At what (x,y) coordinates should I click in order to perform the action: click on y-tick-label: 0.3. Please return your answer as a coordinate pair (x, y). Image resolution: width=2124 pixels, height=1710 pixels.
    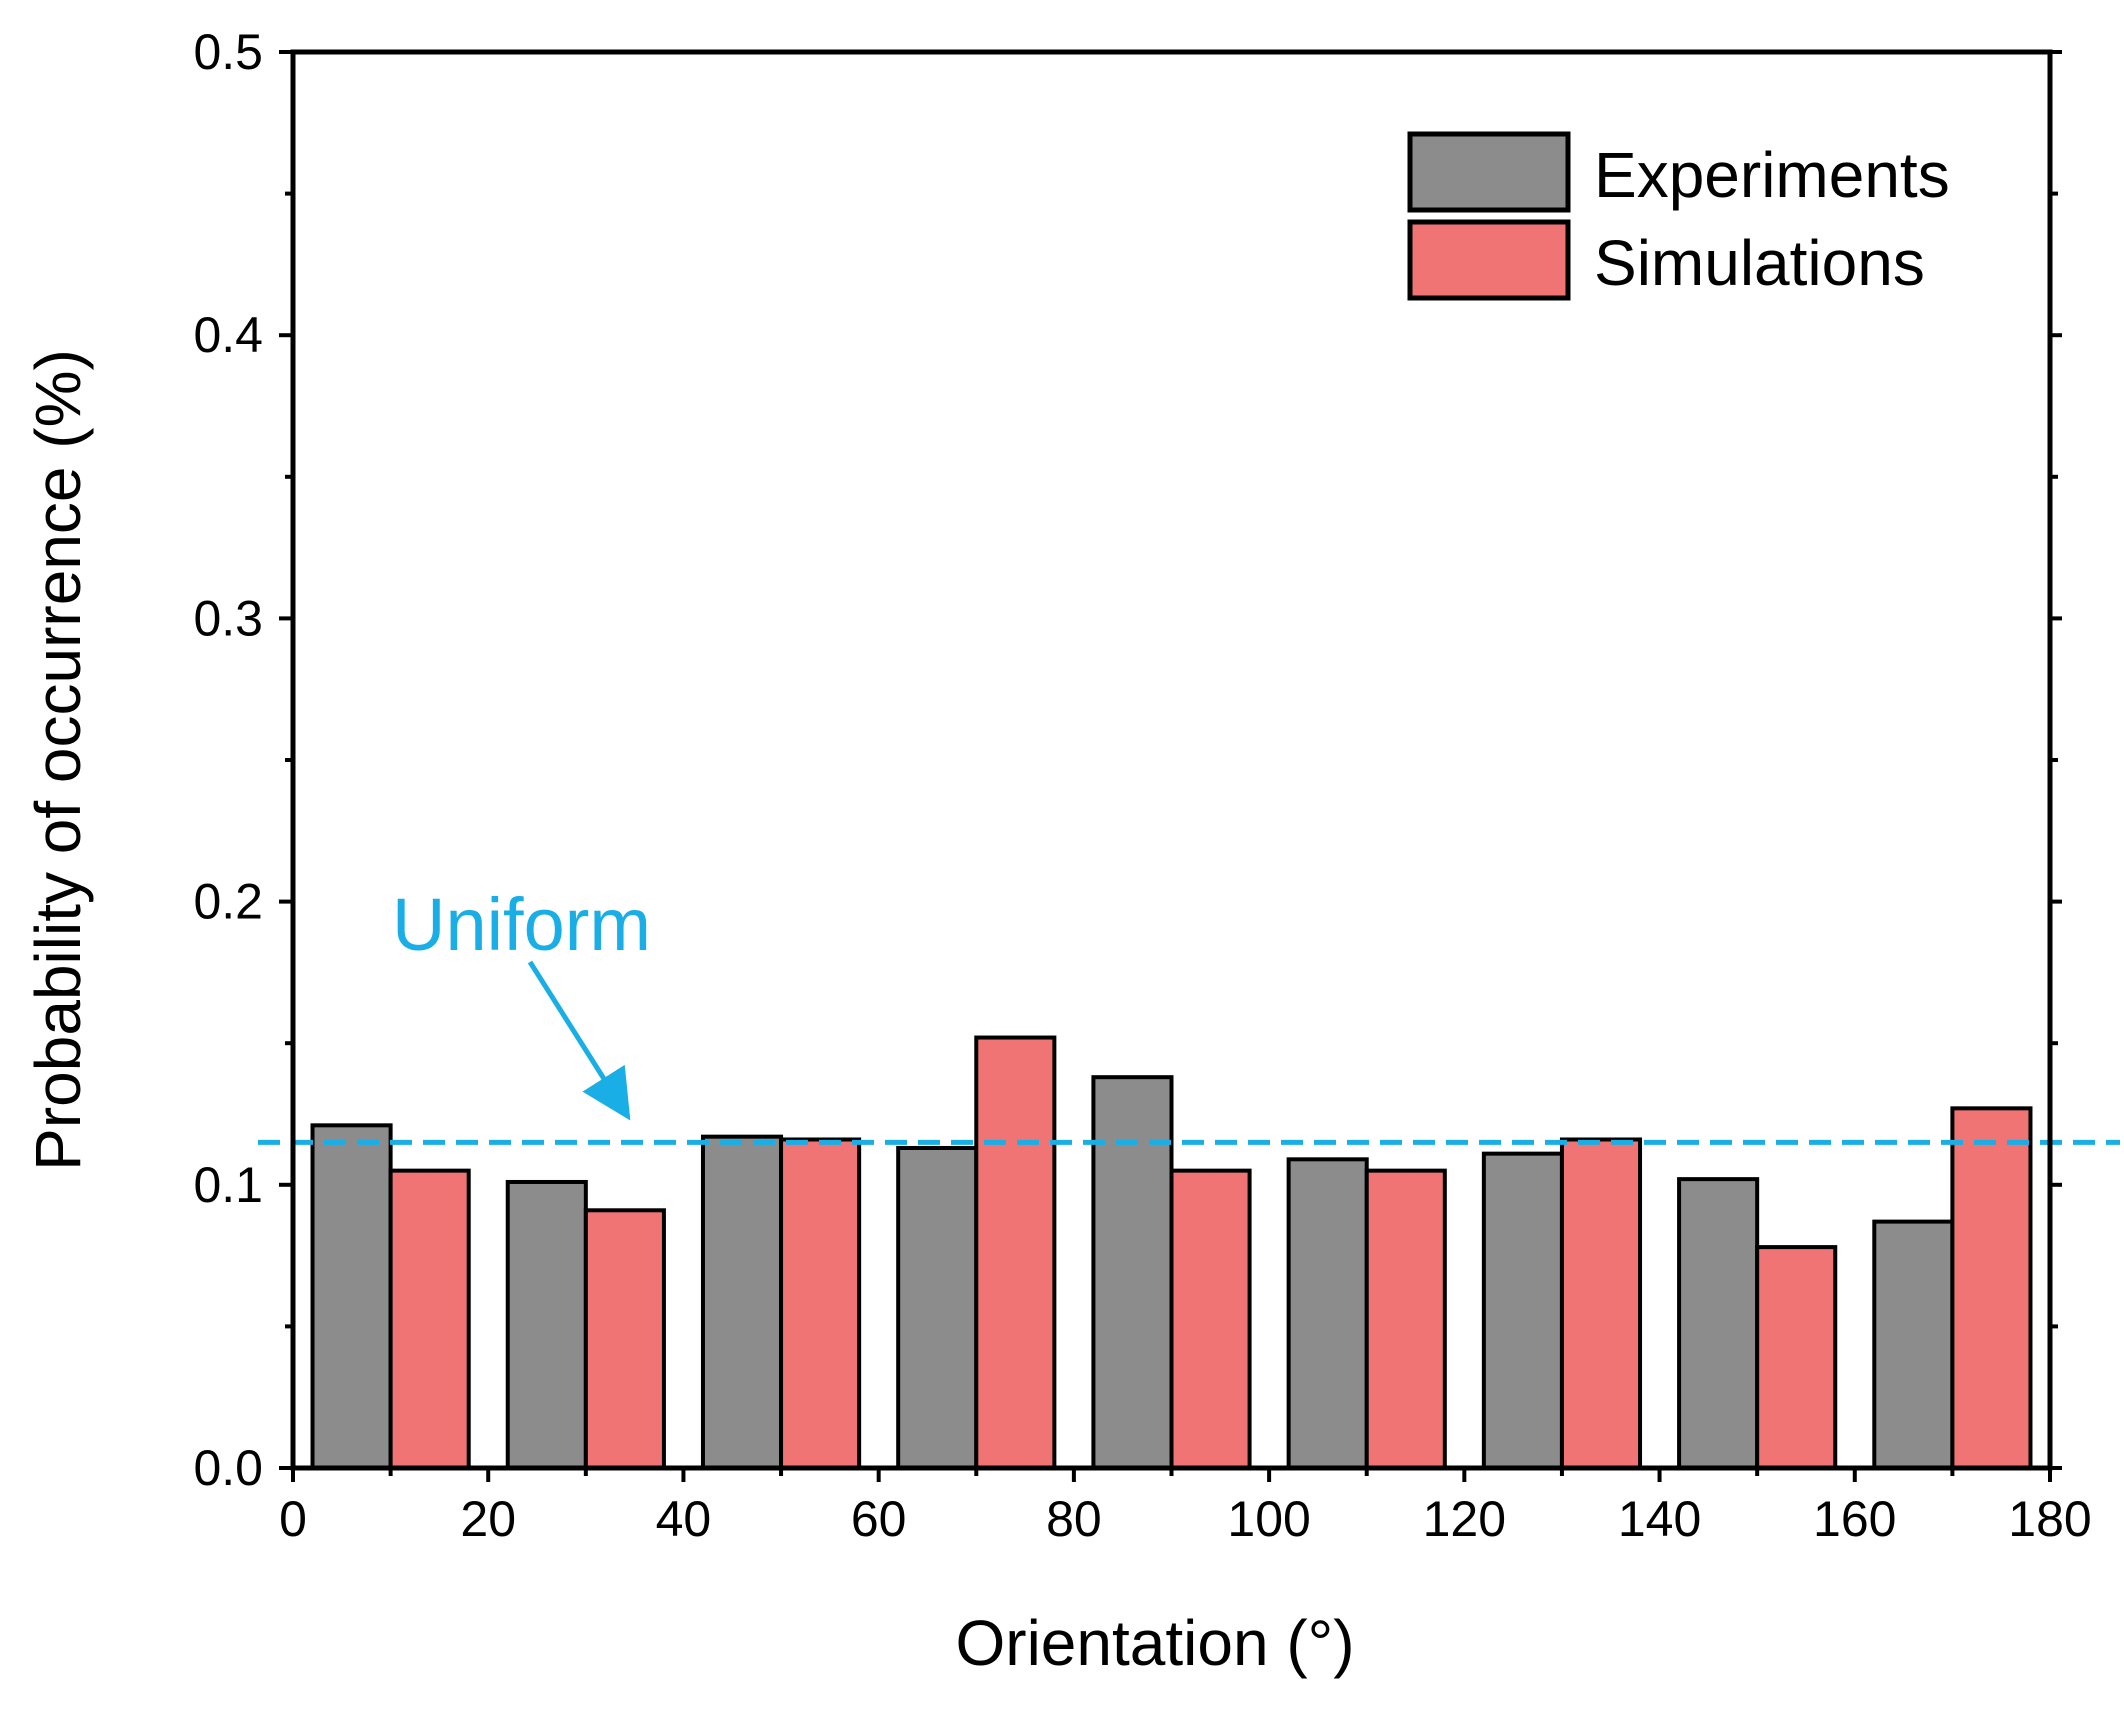
    Looking at the image, I should click on (228, 618).